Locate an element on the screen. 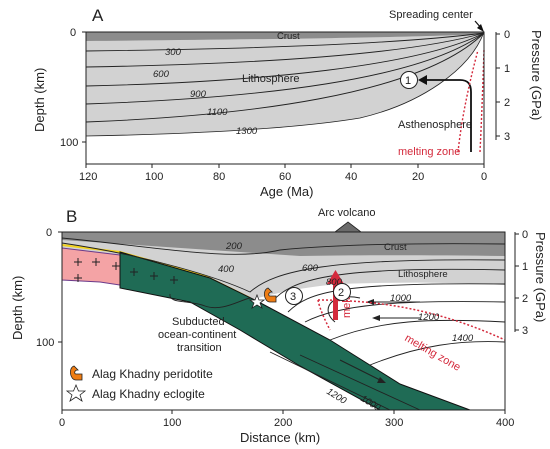  isotherm-label-b-1: 400 is located at coordinates (226, 269).